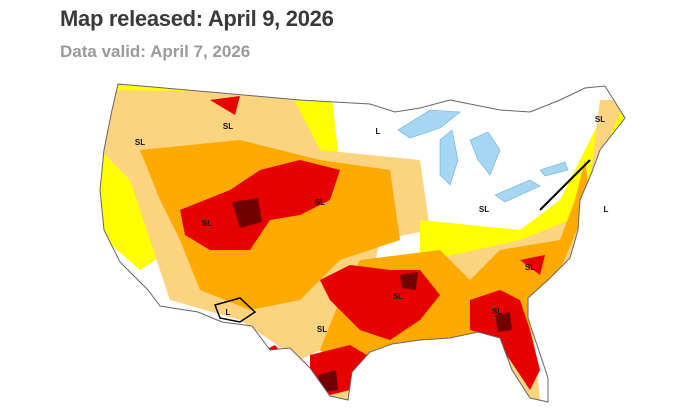  What do you see at coordinates (155, 51) in the screenshot?
I see `subtitle: Data valid: April 7, 2026` at bounding box center [155, 51].